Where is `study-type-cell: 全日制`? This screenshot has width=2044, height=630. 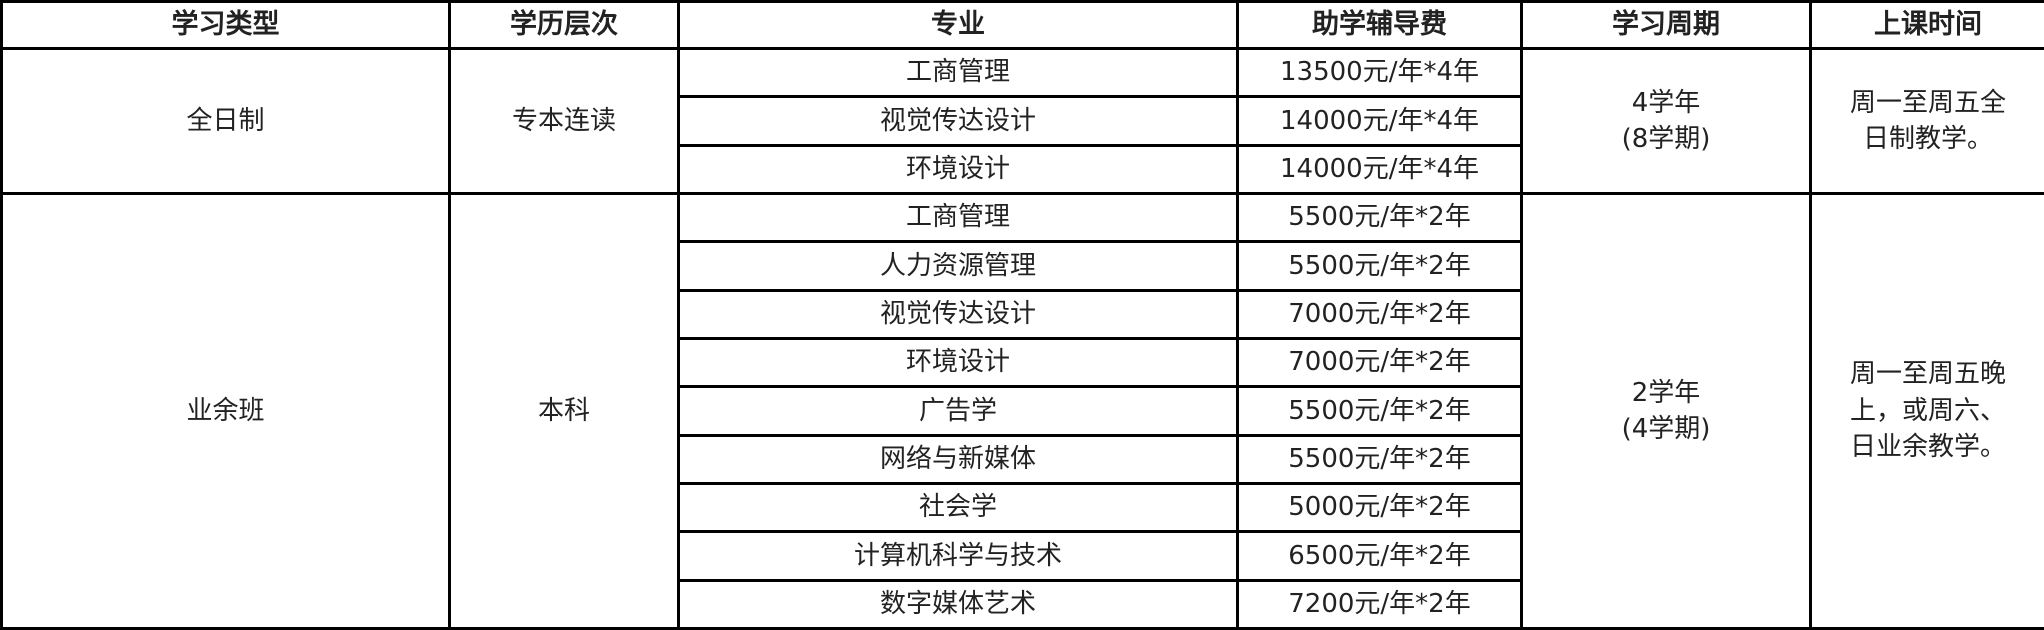 study-type-cell: 全日制 is located at coordinates (225, 121).